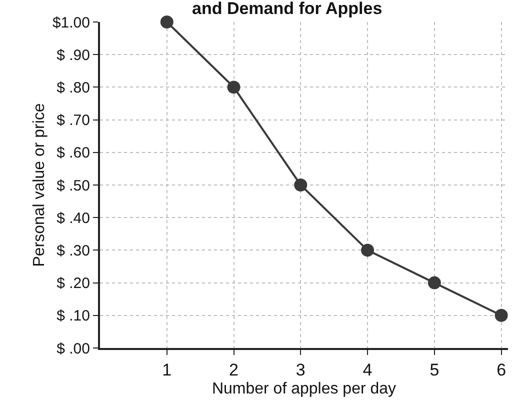 The width and height of the screenshot is (522, 406). Describe the element at coordinates (73, 185) in the screenshot. I see `y-tick-label: $ .50` at that location.